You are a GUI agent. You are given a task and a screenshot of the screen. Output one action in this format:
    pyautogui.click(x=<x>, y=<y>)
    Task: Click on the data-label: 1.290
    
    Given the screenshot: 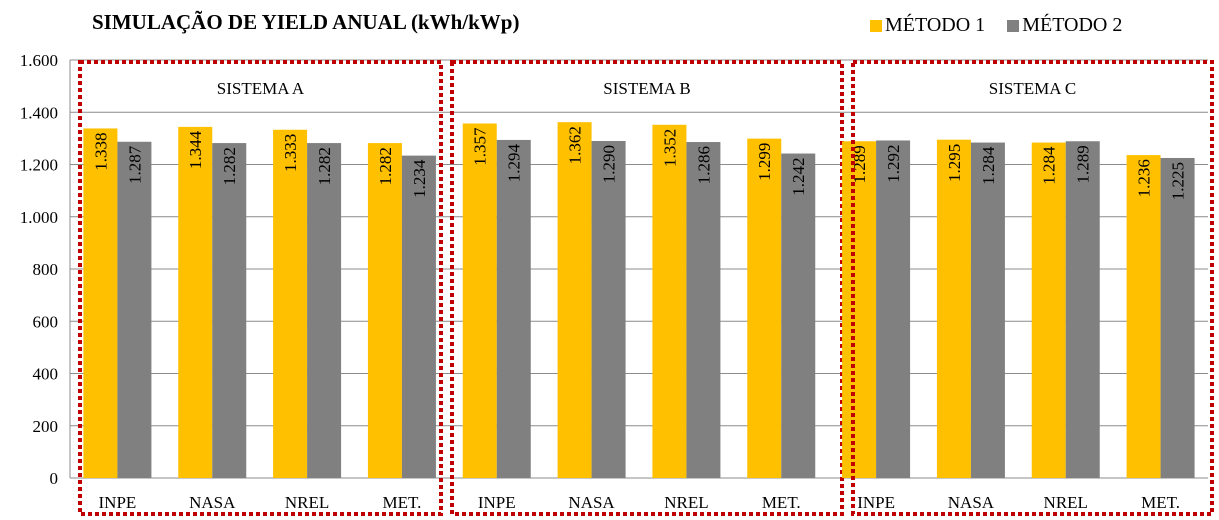 What is the action you would take?
    pyautogui.click(x=609, y=164)
    